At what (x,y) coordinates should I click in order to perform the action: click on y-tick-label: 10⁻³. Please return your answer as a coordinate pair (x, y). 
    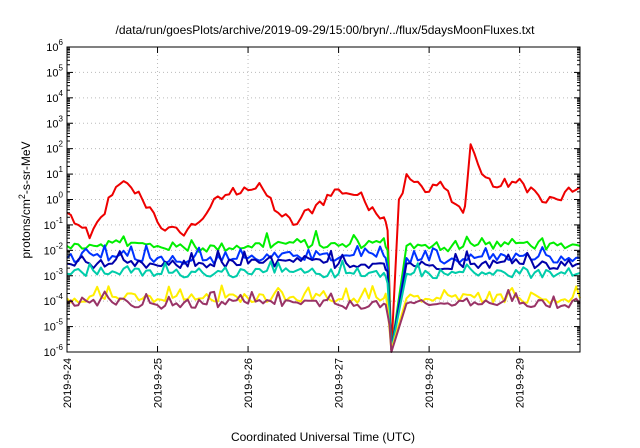
    Looking at the image, I should click on (54, 275).